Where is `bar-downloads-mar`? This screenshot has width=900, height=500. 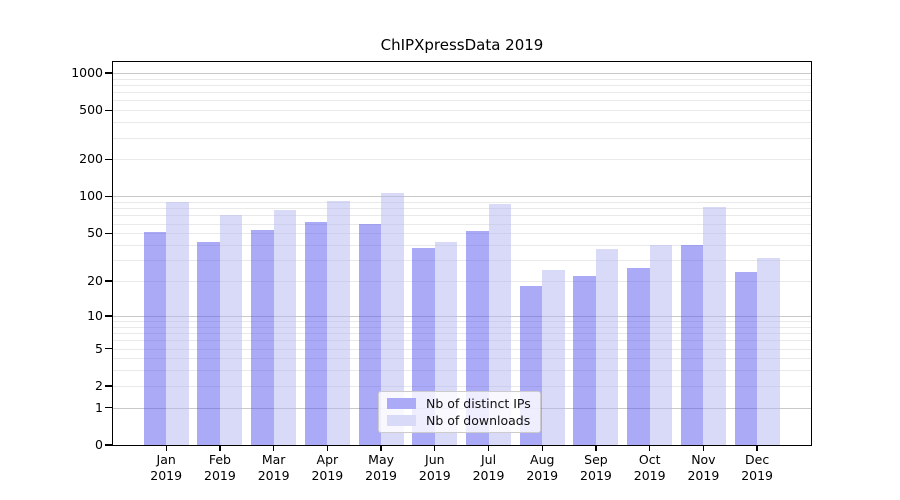
bar-downloads-mar is located at coordinates (285, 327).